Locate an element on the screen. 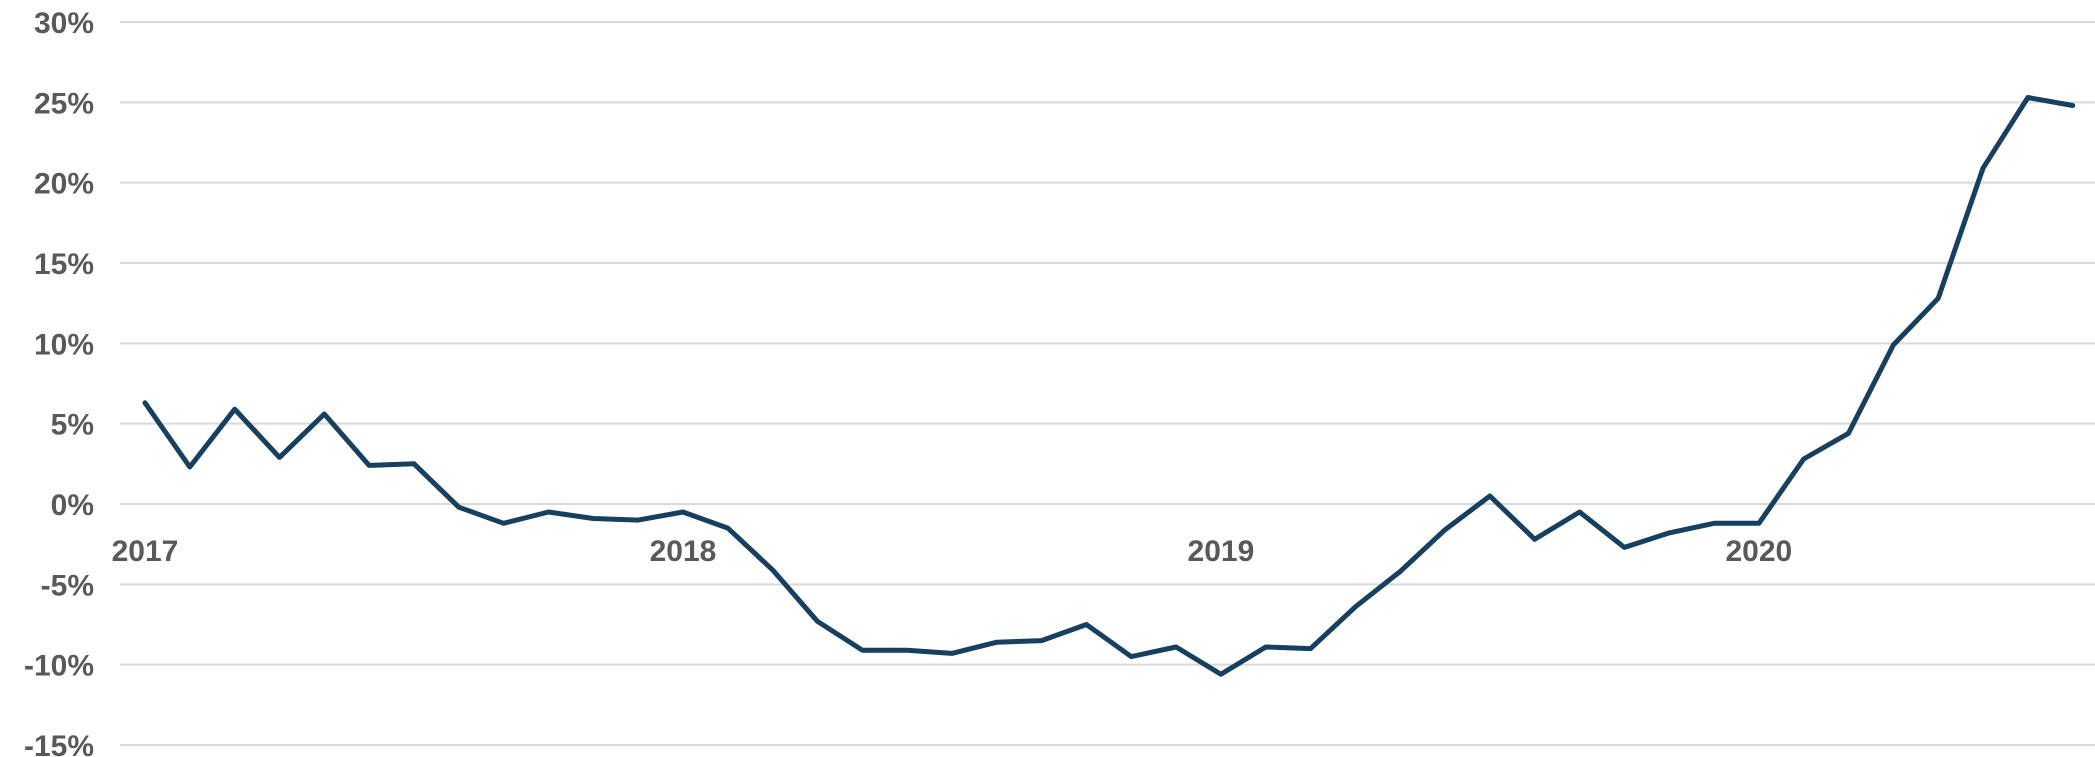  x-axis-labels: 2017 2018 2019 2020 is located at coordinates (952, 551).